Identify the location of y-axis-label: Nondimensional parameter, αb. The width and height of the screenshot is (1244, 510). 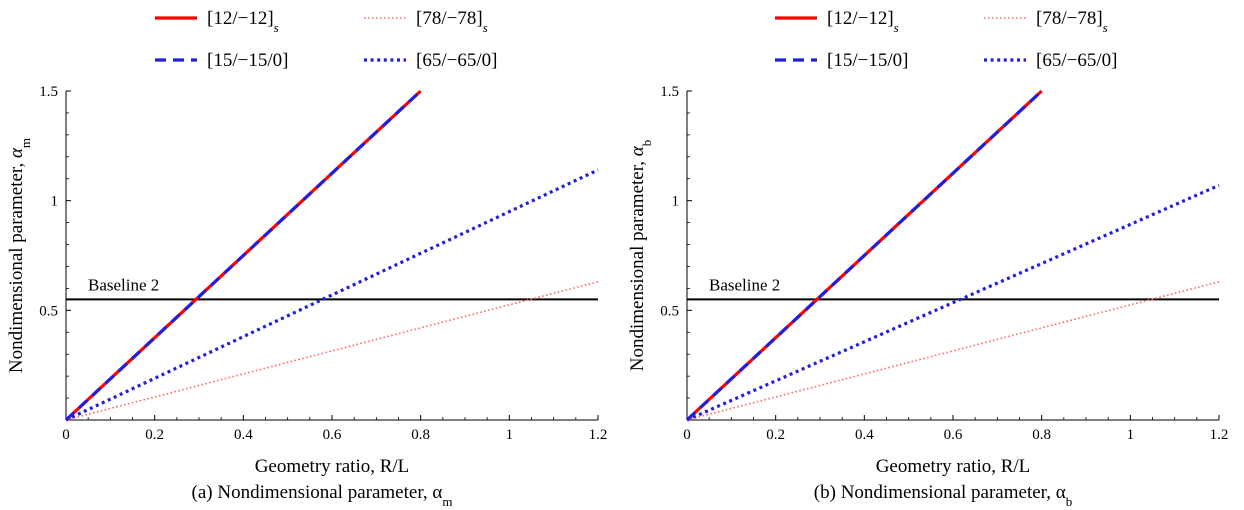
(640, 256).